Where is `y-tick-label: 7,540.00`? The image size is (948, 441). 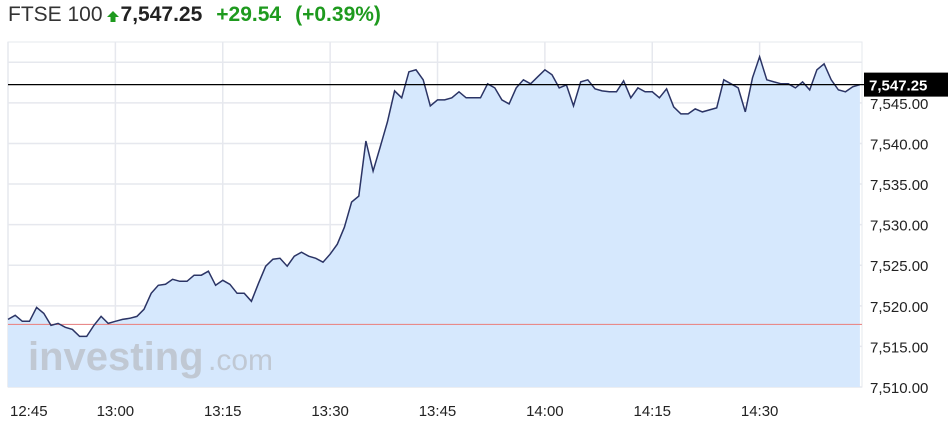
y-tick-label: 7,540.00 is located at coordinates (899, 144).